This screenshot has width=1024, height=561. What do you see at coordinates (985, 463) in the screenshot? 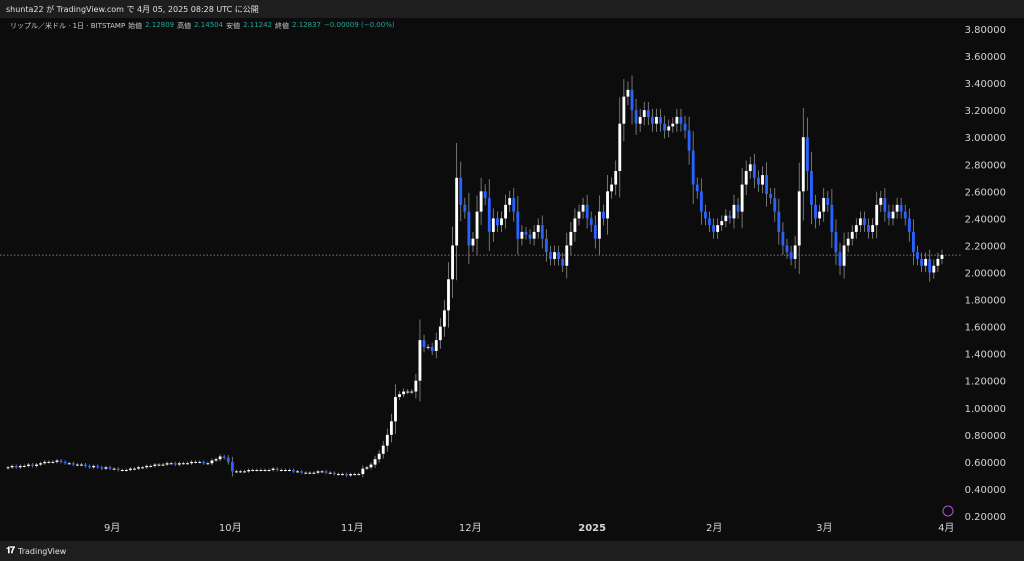
I see `y-tick-label: 0.60000` at bounding box center [985, 463].